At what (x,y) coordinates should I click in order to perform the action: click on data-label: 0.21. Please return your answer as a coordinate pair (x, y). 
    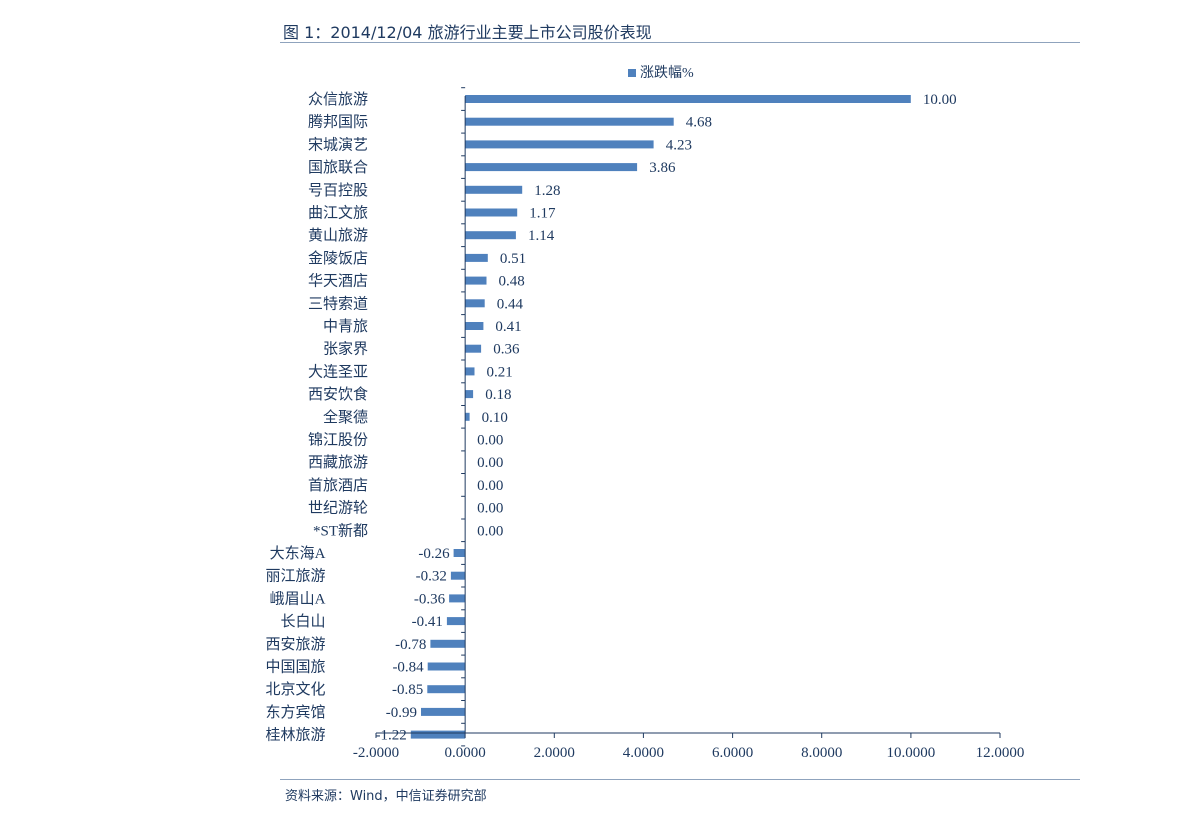
    Looking at the image, I should click on (500, 372).